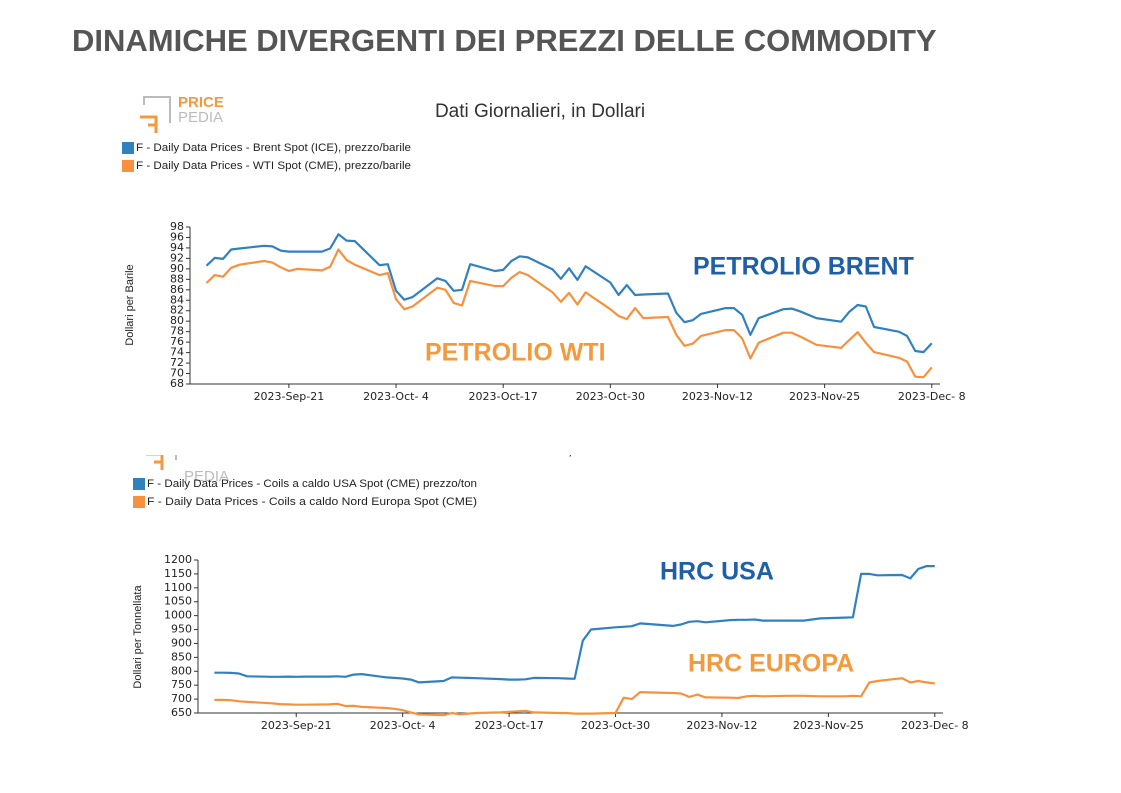  Describe the element at coordinates (803, 267) in the screenshot. I see `annotation: PETROLIO BRENT` at that location.